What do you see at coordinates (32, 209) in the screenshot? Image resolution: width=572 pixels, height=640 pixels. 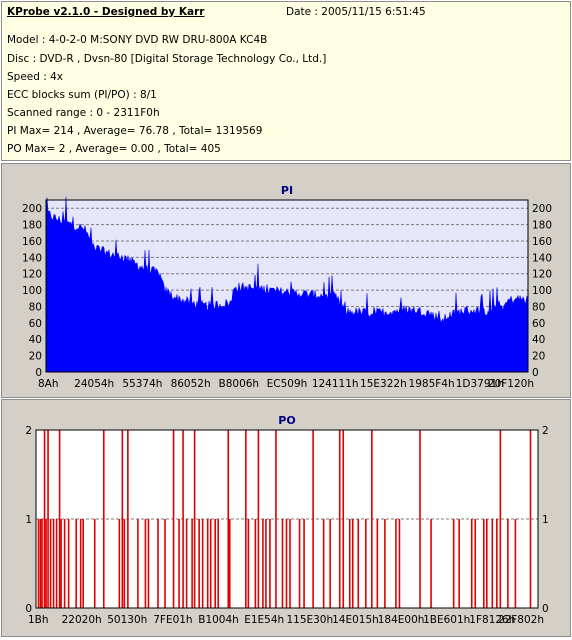 I see `pi-y-tick-left: 200` at bounding box center [32, 209].